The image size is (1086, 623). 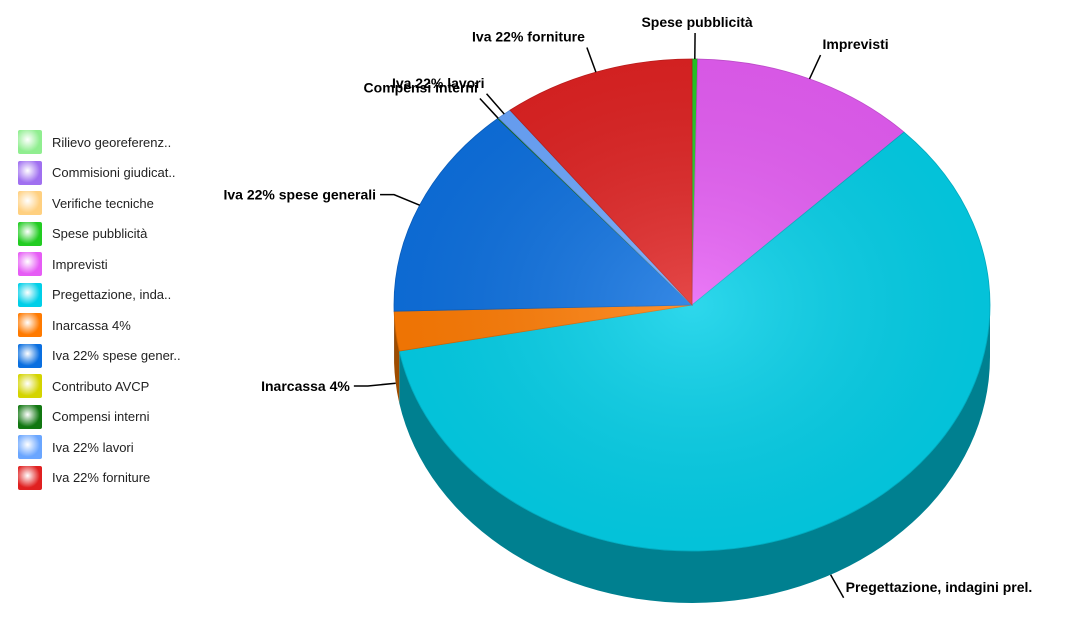 What do you see at coordinates (91, 325) in the screenshot?
I see `legend-label: Inarcassa 4%` at bounding box center [91, 325].